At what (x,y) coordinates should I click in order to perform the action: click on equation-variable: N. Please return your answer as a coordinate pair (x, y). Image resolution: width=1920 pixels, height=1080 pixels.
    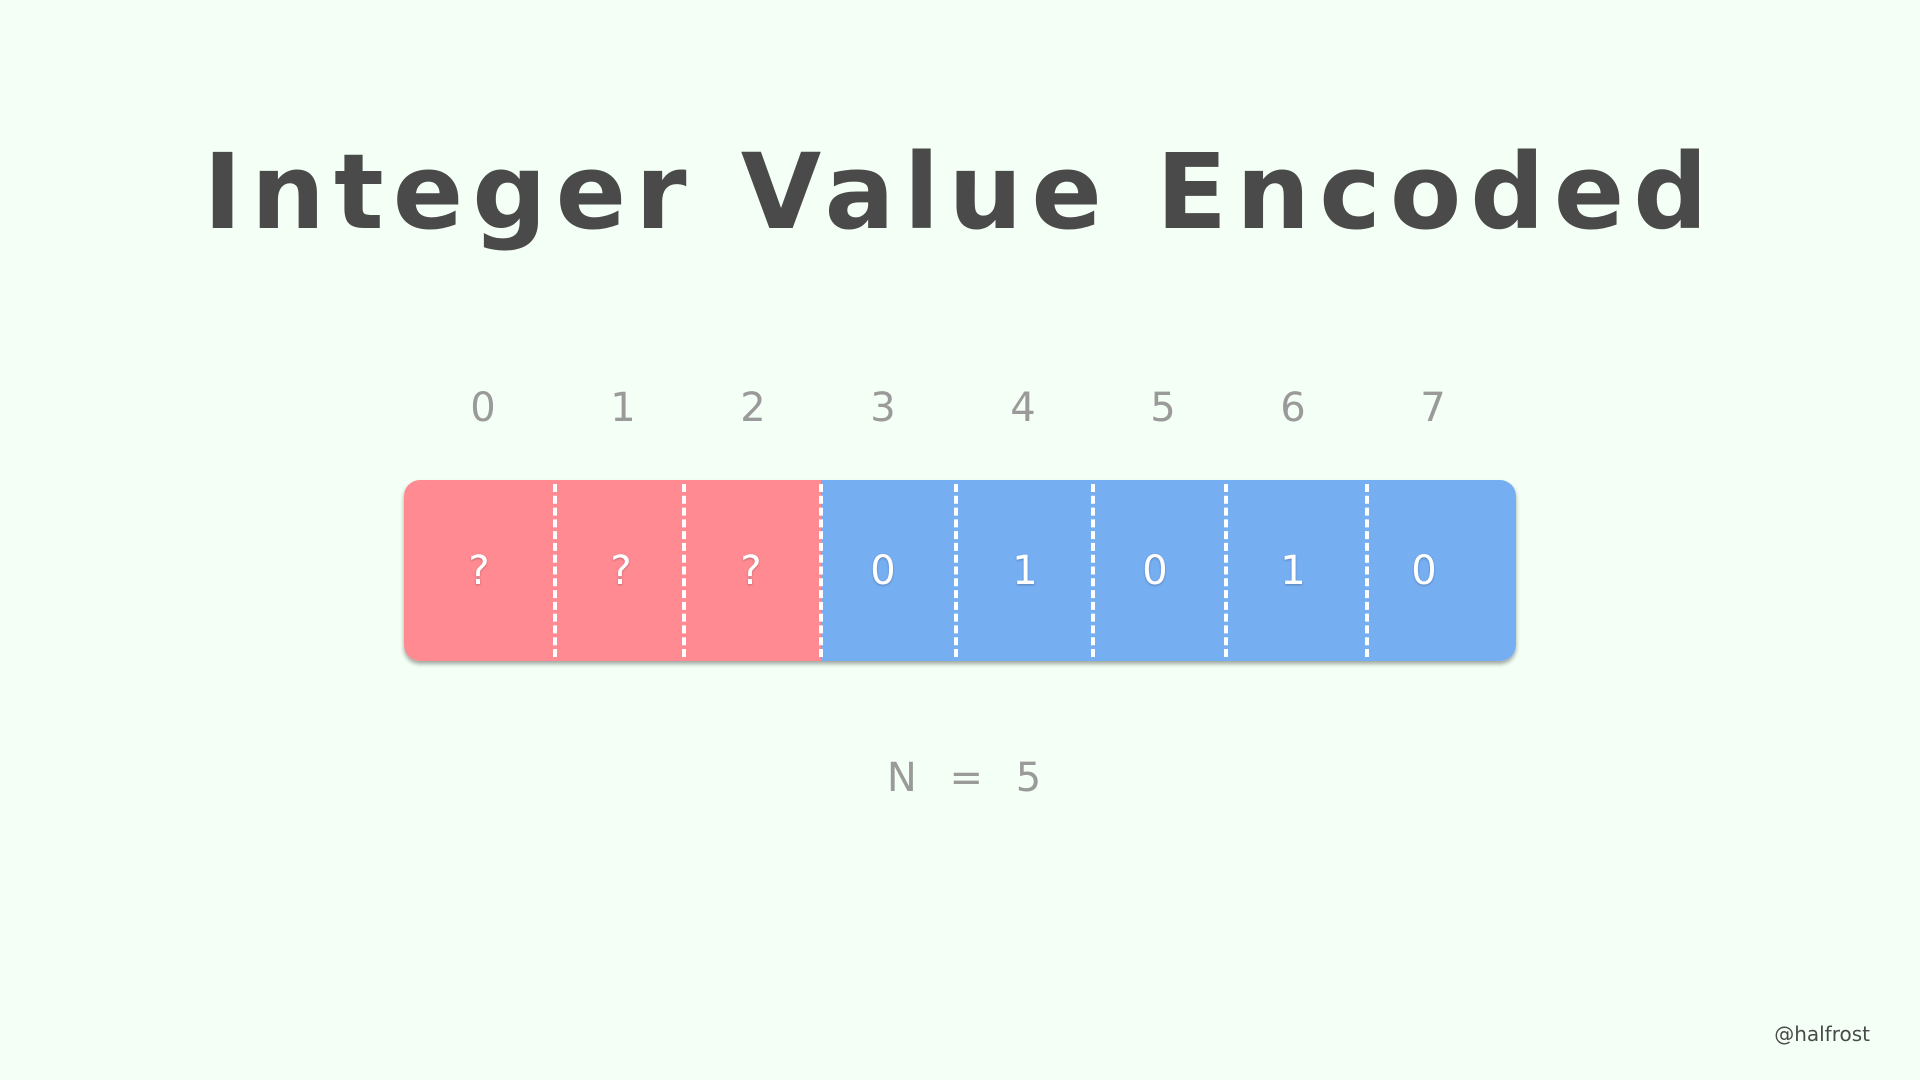
    Looking at the image, I should click on (901, 778).